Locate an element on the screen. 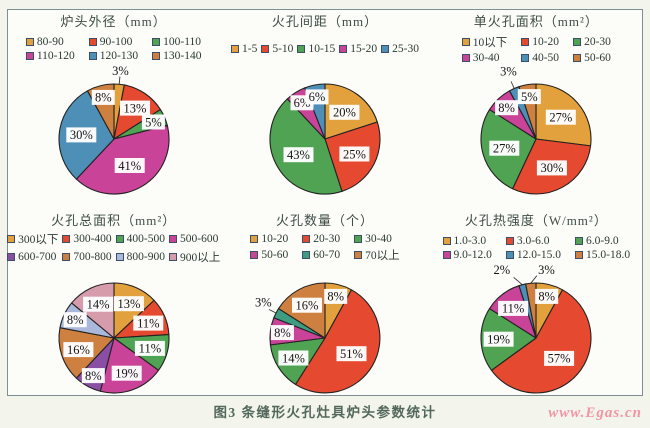 The width and height of the screenshot is (650, 428). pie-chart: 8% 51% 14% 8% 16% 3% is located at coordinates (318, 338).